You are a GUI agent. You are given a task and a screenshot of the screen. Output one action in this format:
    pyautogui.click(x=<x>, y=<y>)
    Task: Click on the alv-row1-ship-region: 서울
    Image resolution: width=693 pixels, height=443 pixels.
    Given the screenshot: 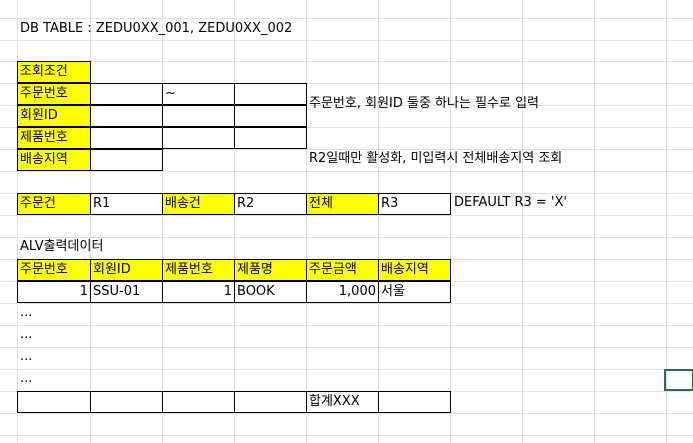 What is the action you would take?
    pyautogui.click(x=414, y=292)
    